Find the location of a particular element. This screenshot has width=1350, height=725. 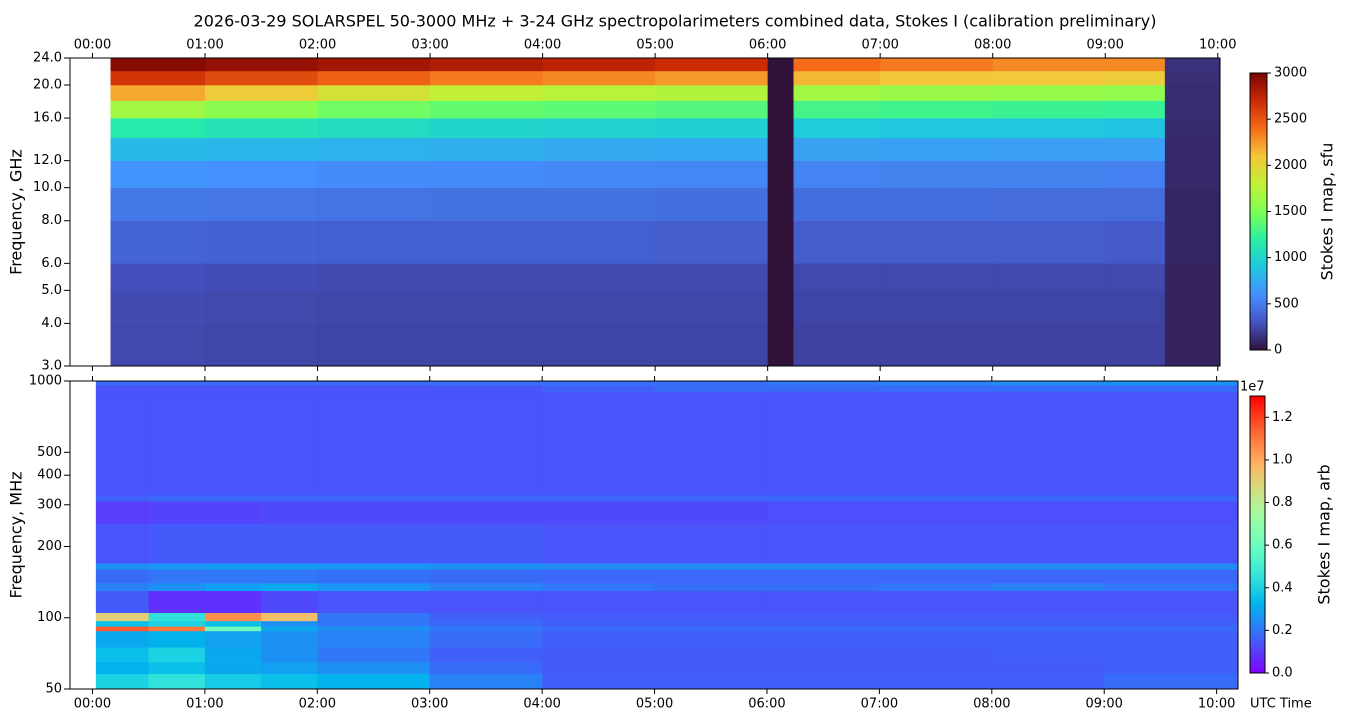

colorbar-tick-label: 1500 is located at coordinates (1290, 211).